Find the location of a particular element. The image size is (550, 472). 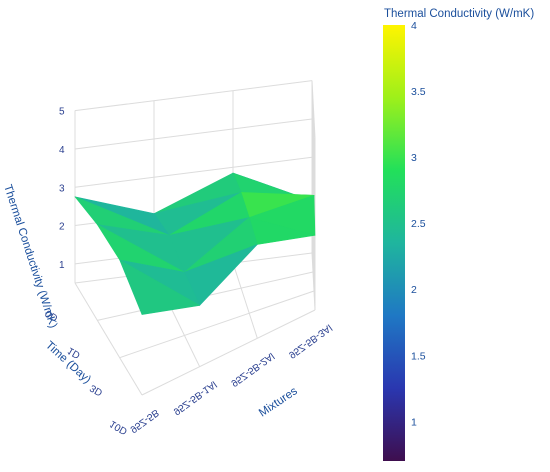

mixture-tick-label: 95Z-5B-3Al is located at coordinates (309, 341).